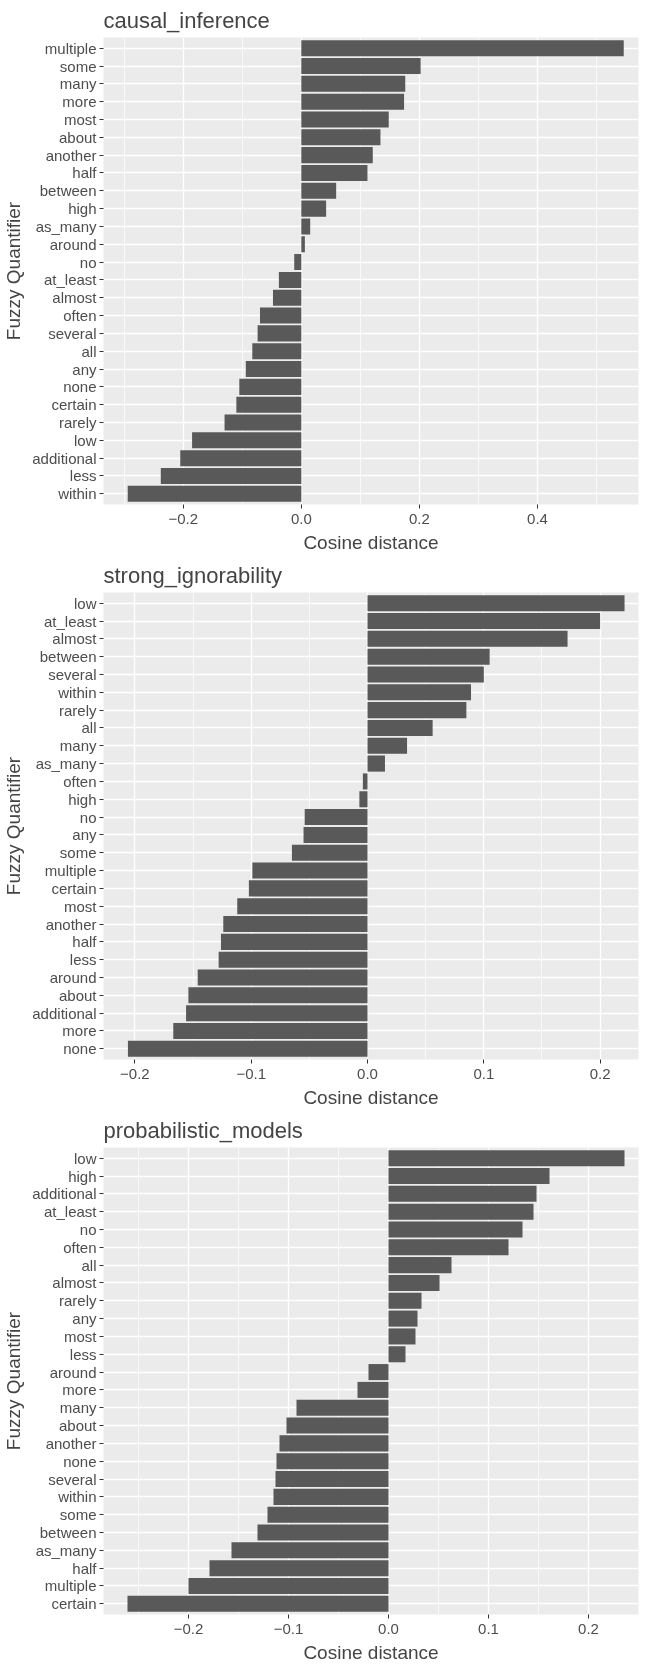  What do you see at coordinates (78, 746) in the screenshot?
I see `y-tick-label: many` at bounding box center [78, 746].